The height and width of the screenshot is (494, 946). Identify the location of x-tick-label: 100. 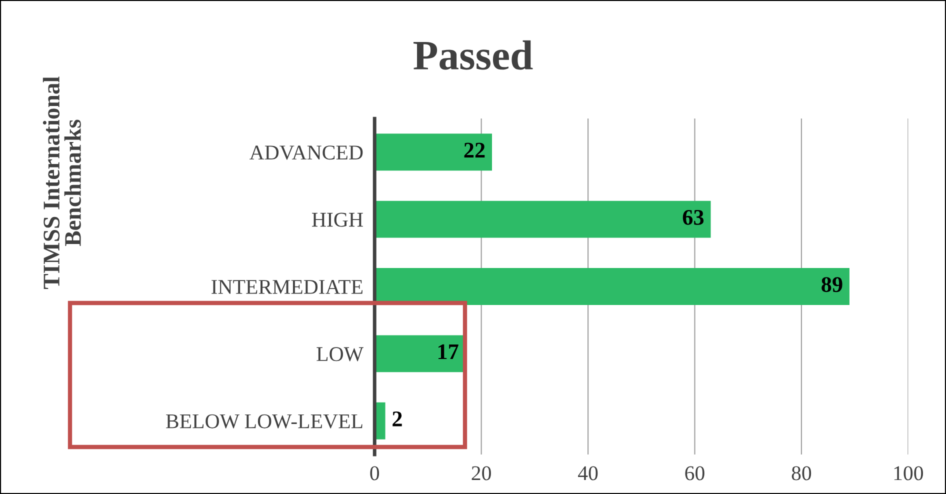
(908, 473).